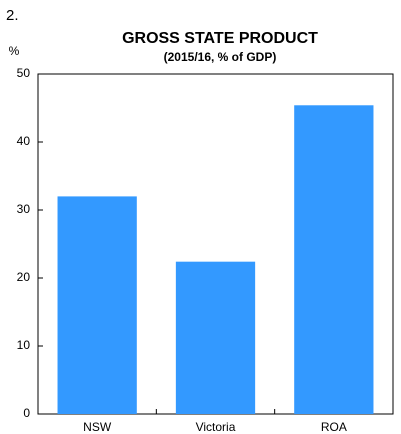 Image resolution: width=401 pixels, height=434 pixels. What do you see at coordinates (24, 209) in the screenshot?
I see `y-tick-label: 30` at bounding box center [24, 209].